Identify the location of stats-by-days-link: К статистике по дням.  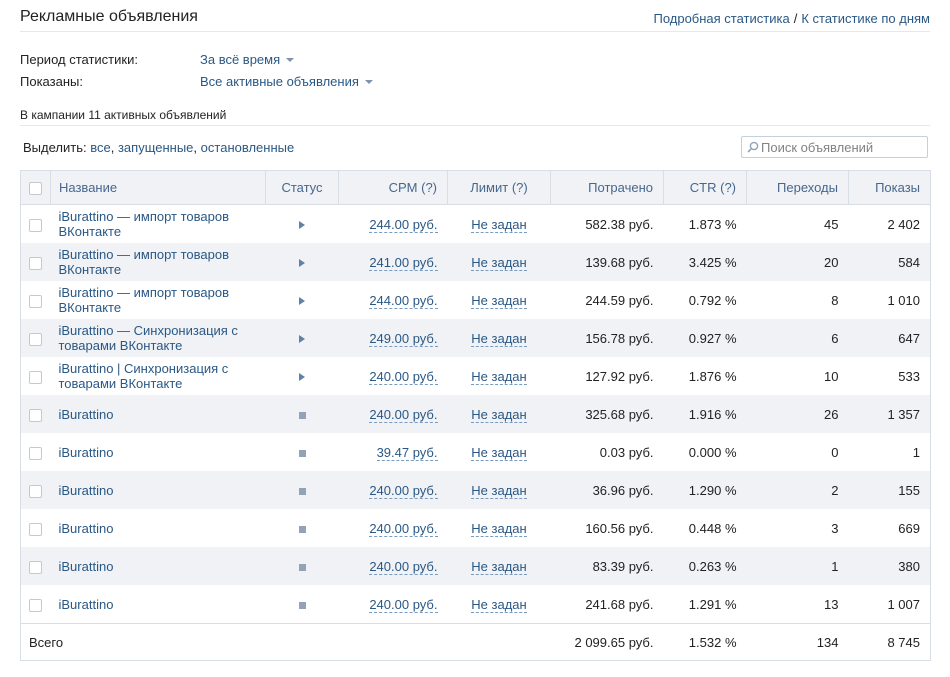
(865, 18).